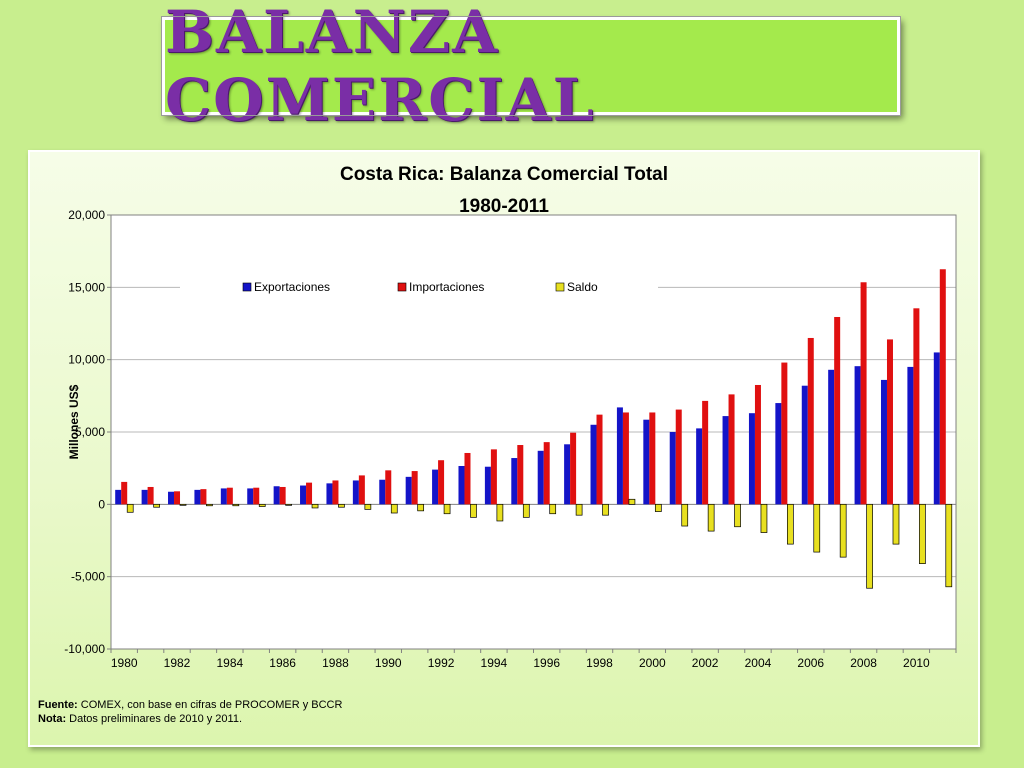 This screenshot has width=1024, height=768. Describe the element at coordinates (593, 464) in the screenshot. I see `bar-exportaciones-1998` at that location.